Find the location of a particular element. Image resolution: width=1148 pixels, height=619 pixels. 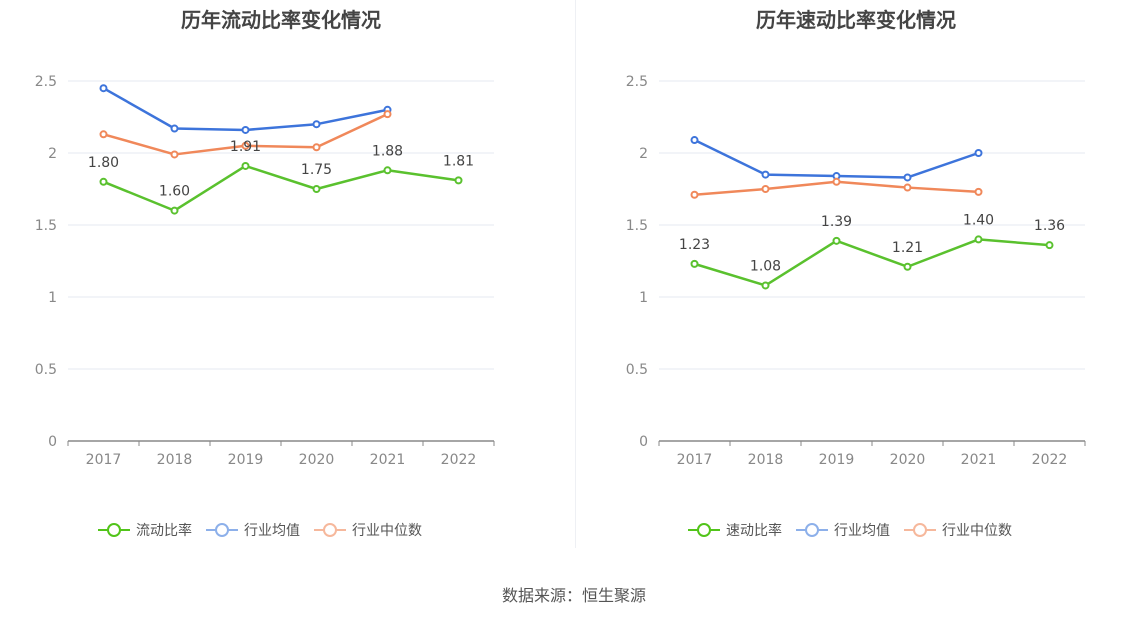

chart-title: 历年速动比率变化情况 is located at coordinates (856, 20).